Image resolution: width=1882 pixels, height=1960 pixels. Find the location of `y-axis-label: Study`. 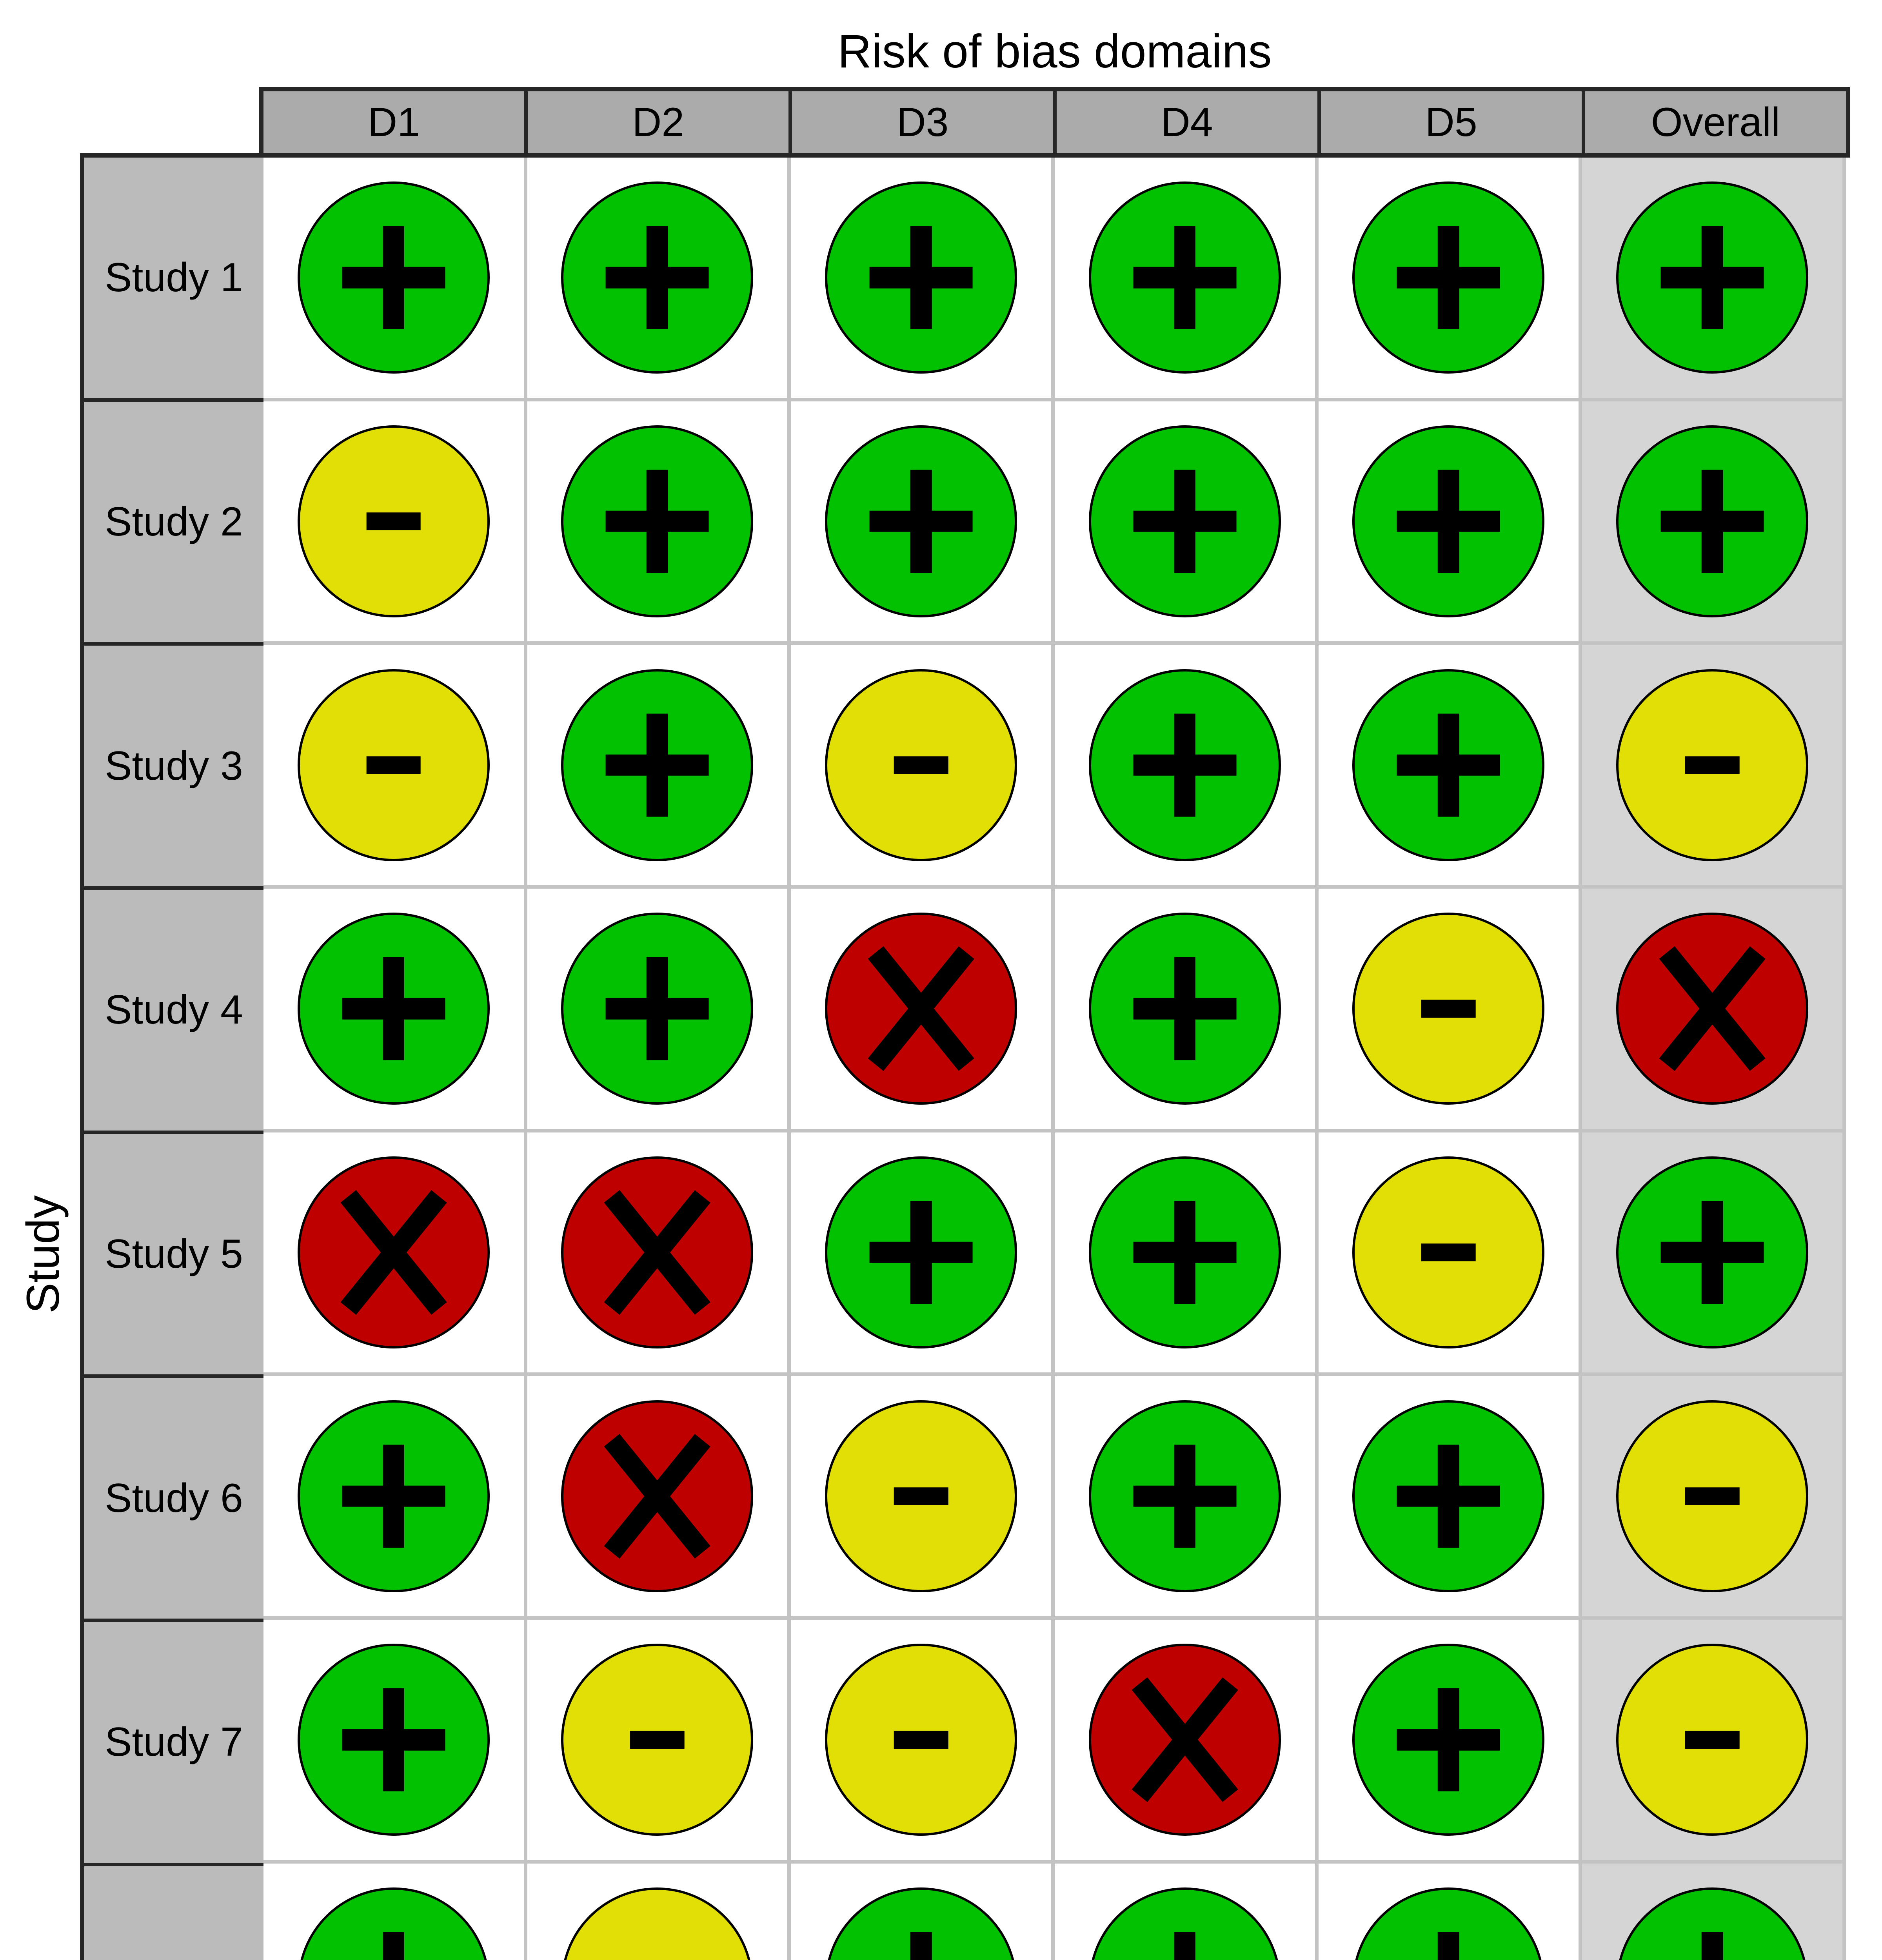

y-axis-label: Study is located at coordinates (43, 1254).